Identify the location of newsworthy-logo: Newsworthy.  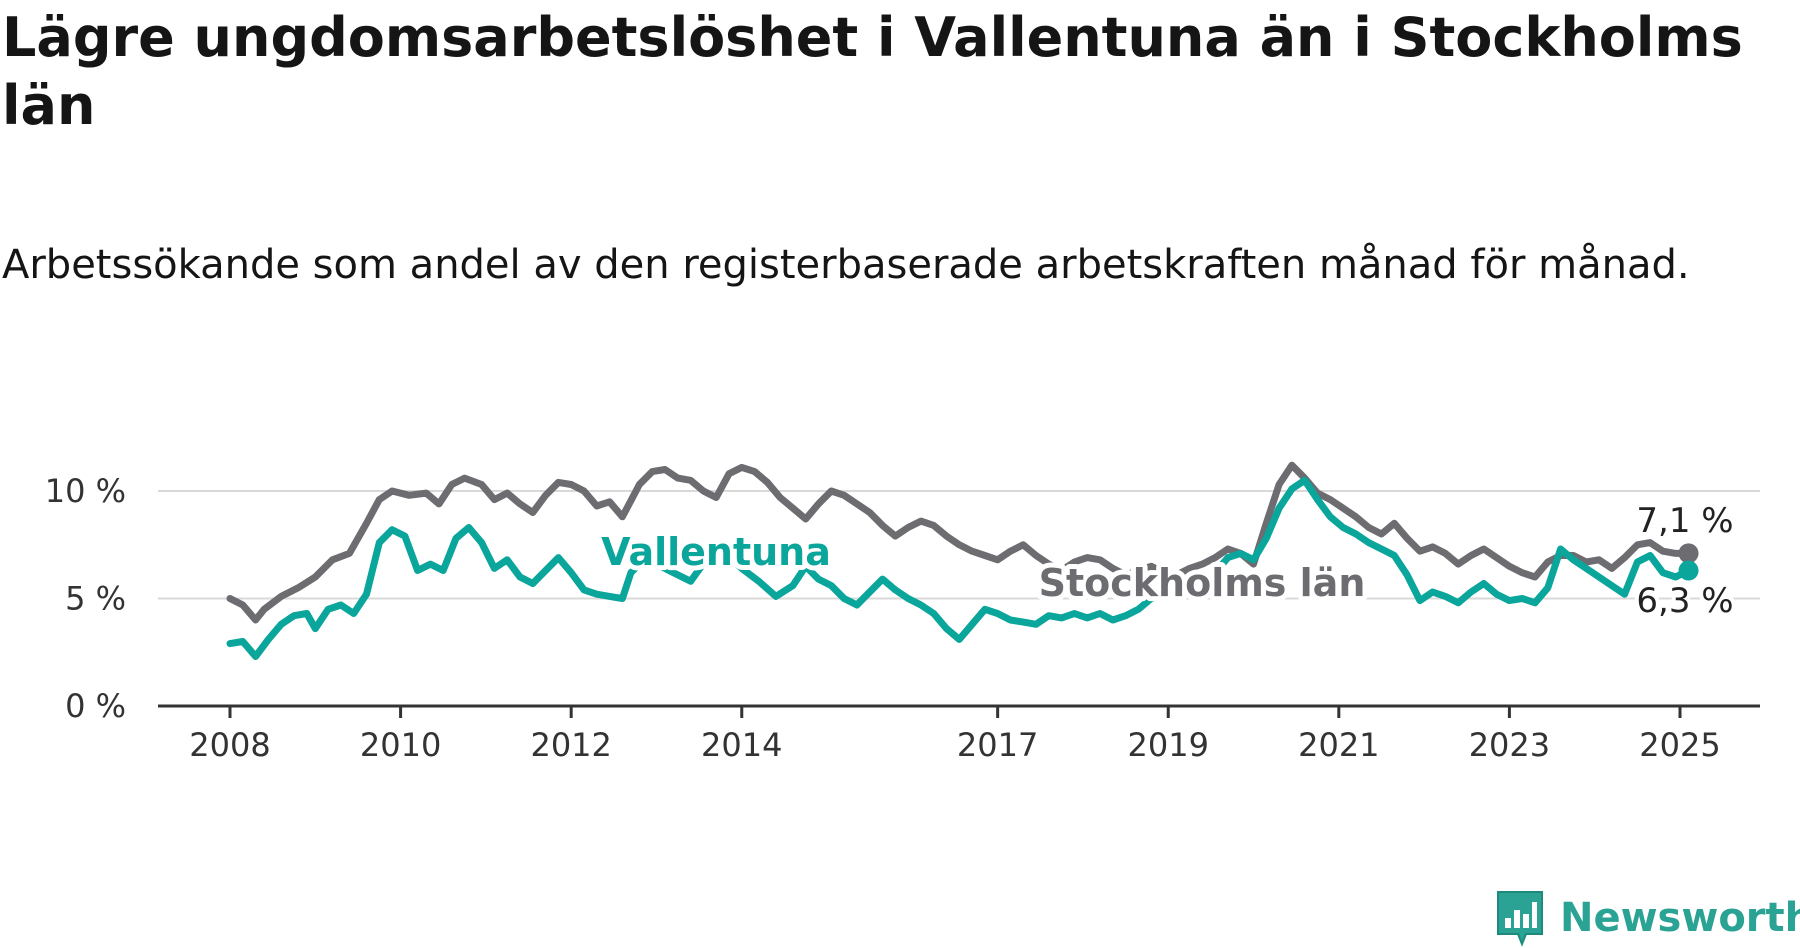
(1647, 918).